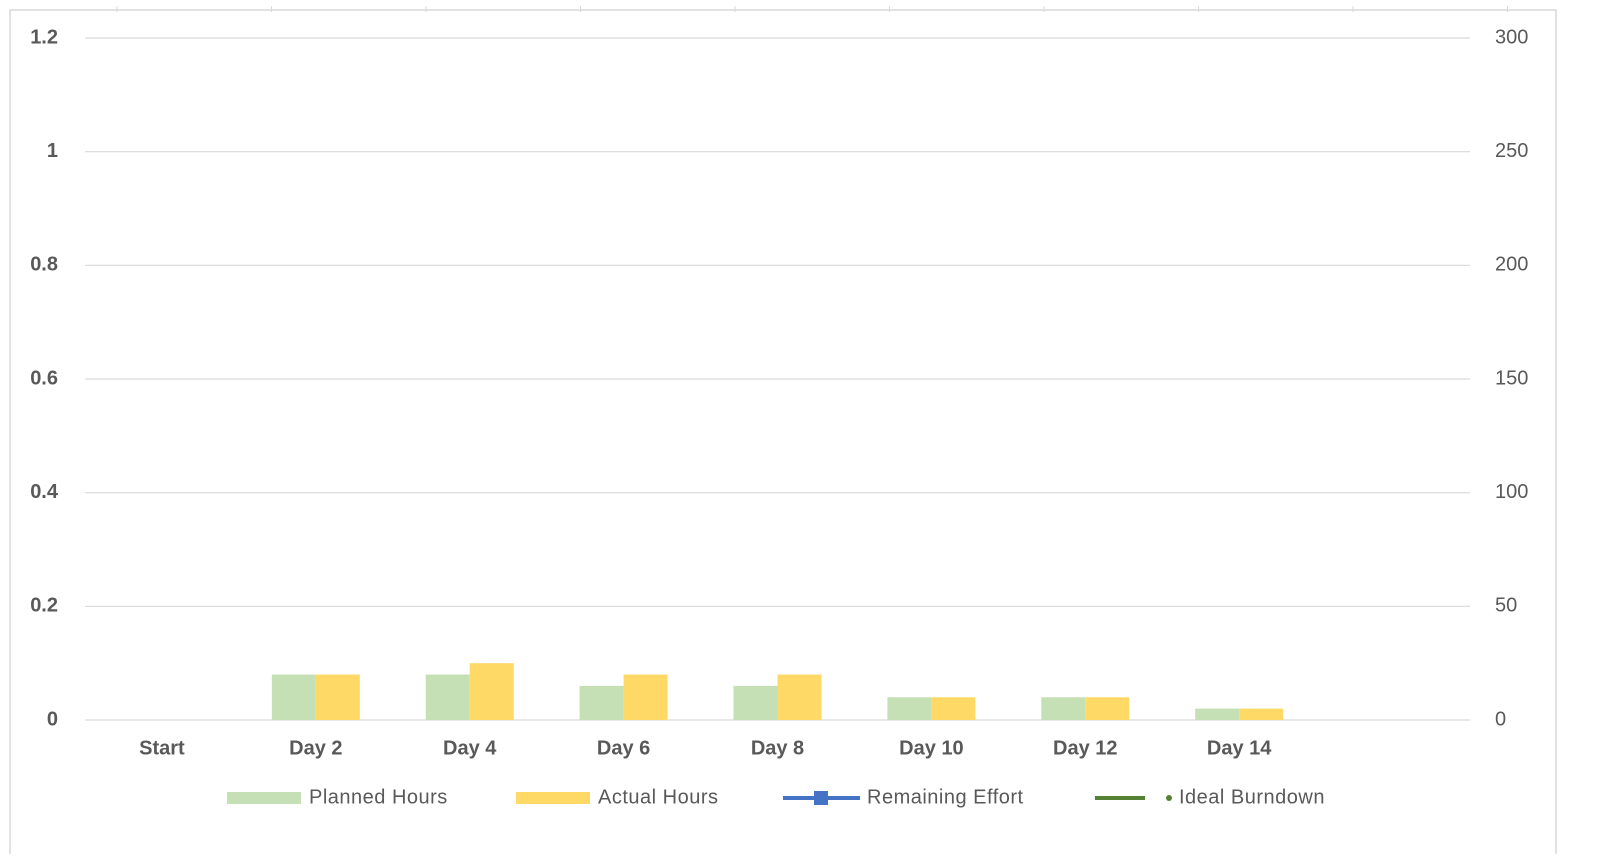 This screenshot has height=859, width=1600. What do you see at coordinates (470, 748) in the screenshot?
I see `x-tick-label: Day 4` at bounding box center [470, 748].